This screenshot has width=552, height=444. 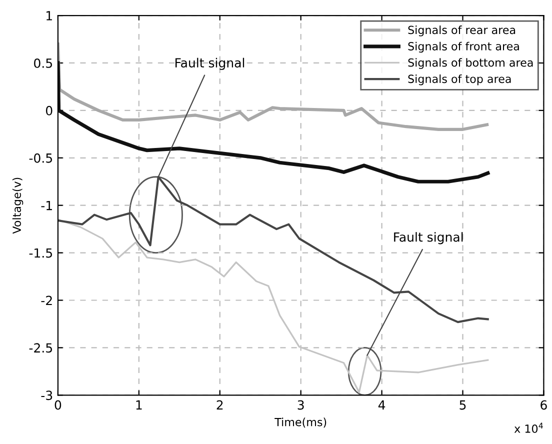 I want to click on y-tick-label: 1, so click(x=49, y=15).